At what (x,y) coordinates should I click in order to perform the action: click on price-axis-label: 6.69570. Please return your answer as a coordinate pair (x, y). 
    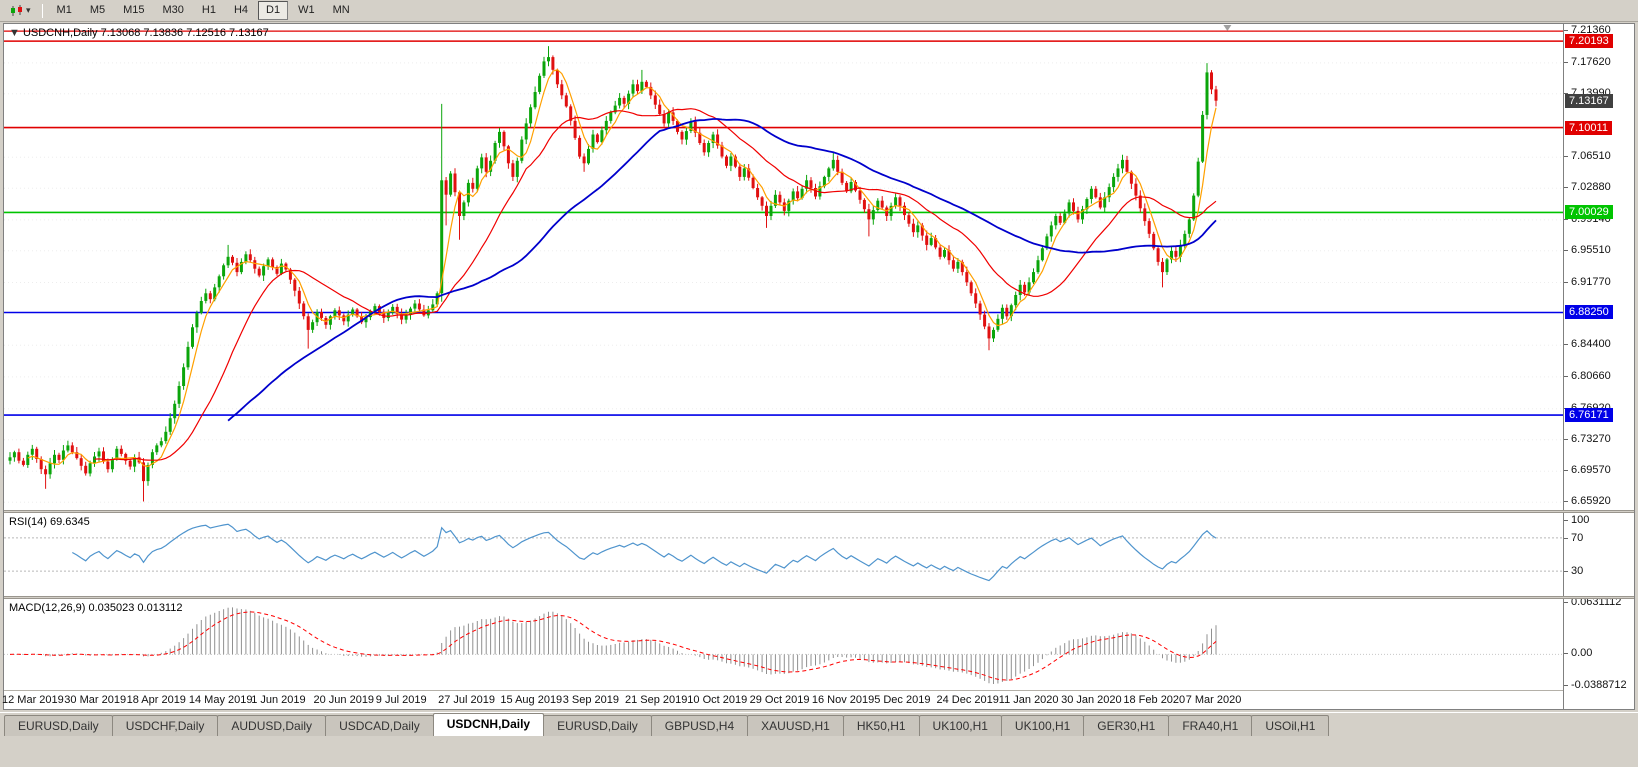
    Looking at the image, I should click on (1587, 470).